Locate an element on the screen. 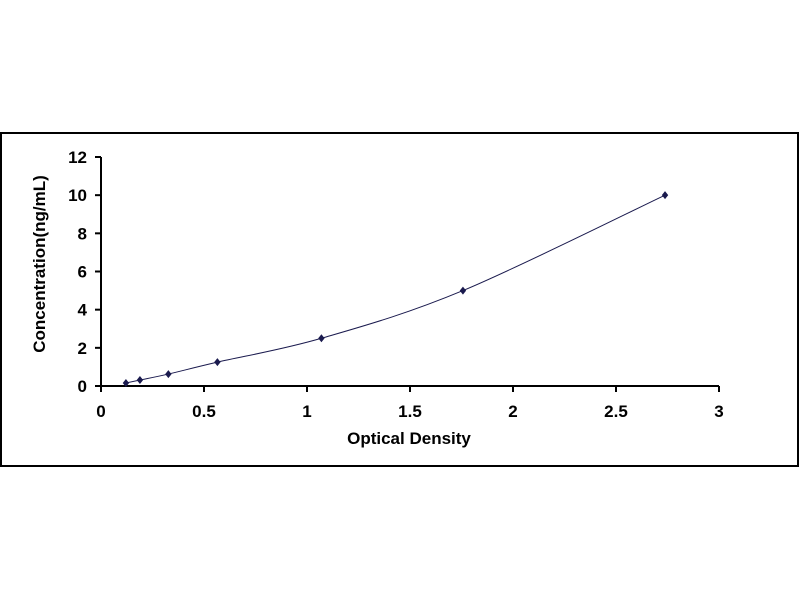 This screenshot has height=600, width=800. x-tick-label: 2.5 is located at coordinates (616, 411).